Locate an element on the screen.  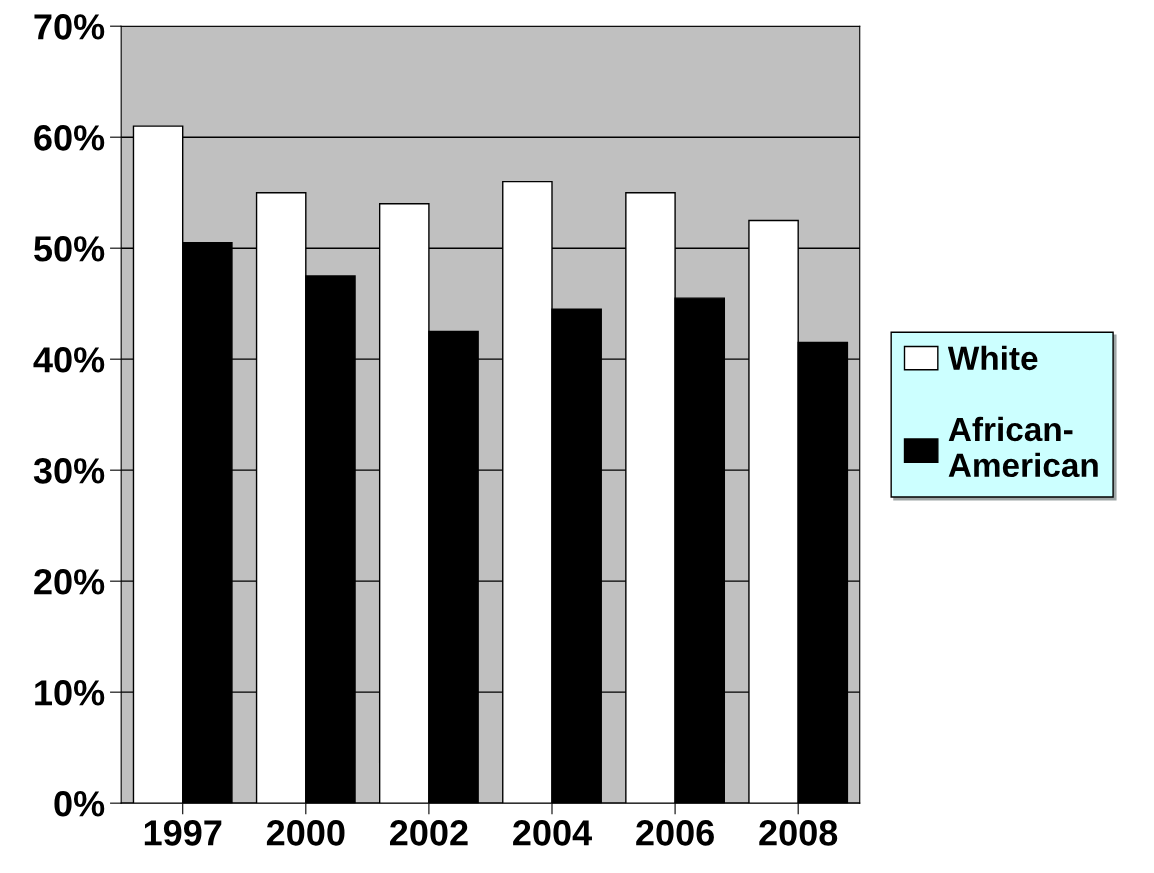
y-tick-label: 10% is located at coordinates (70, 693).